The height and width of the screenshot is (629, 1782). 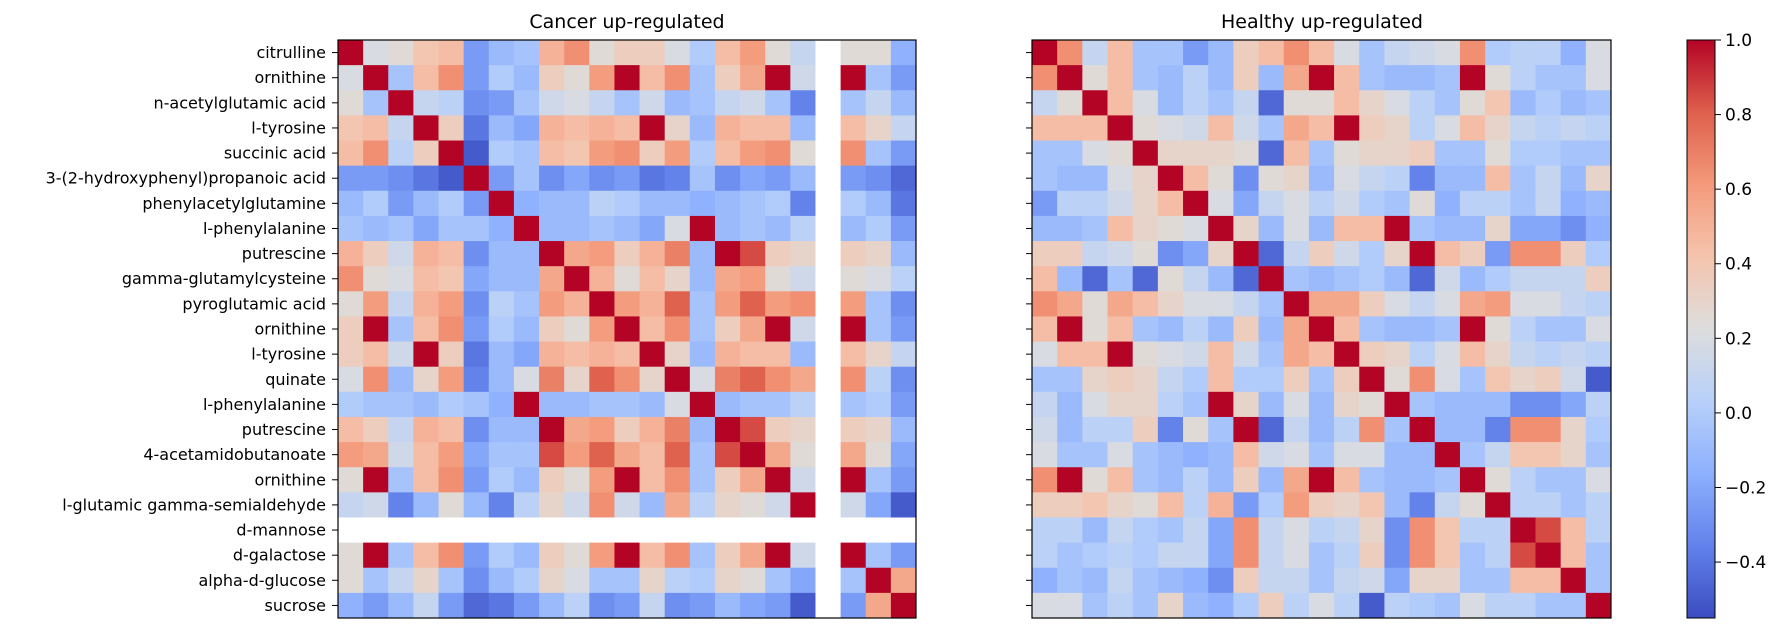 I want to click on row-label: d-galactose, so click(x=279, y=555).